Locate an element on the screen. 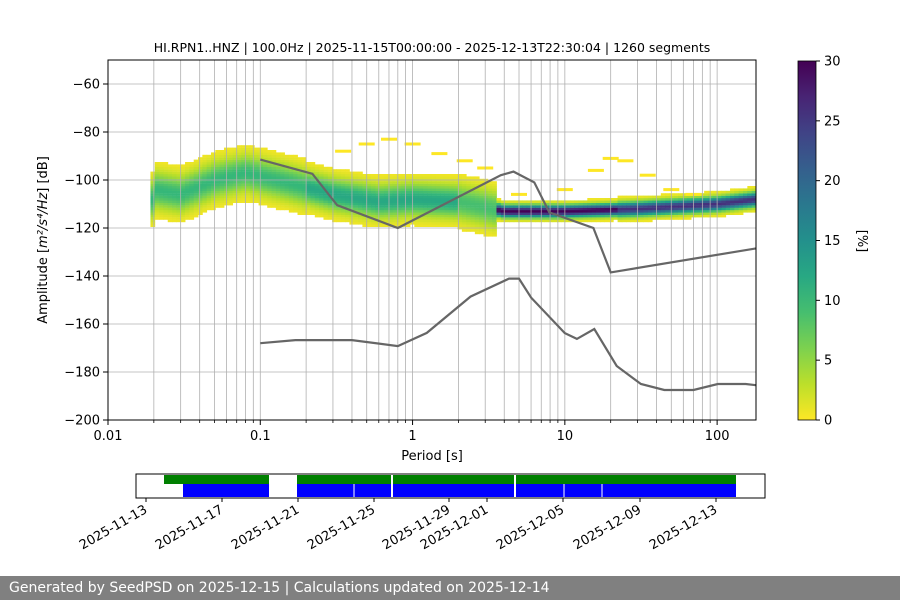  x-axis-label: Period [s] is located at coordinates (432, 456).